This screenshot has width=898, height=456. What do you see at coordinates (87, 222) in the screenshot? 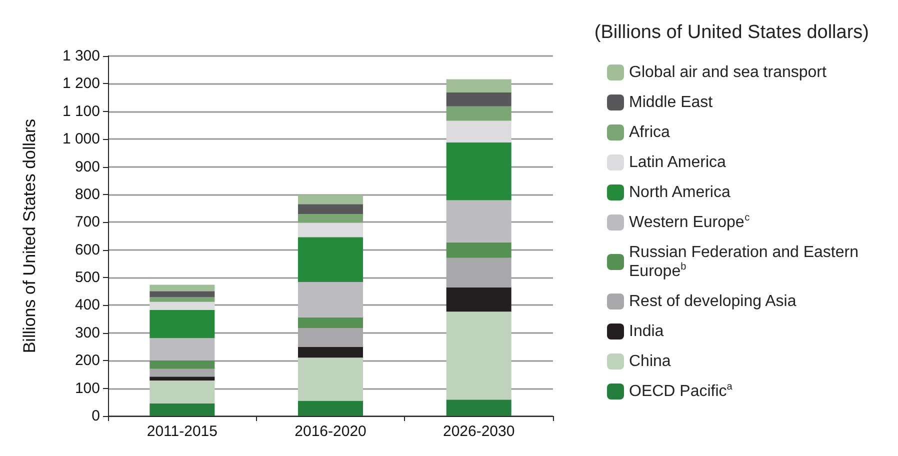
I see `y-tick-label: 700` at bounding box center [87, 222].